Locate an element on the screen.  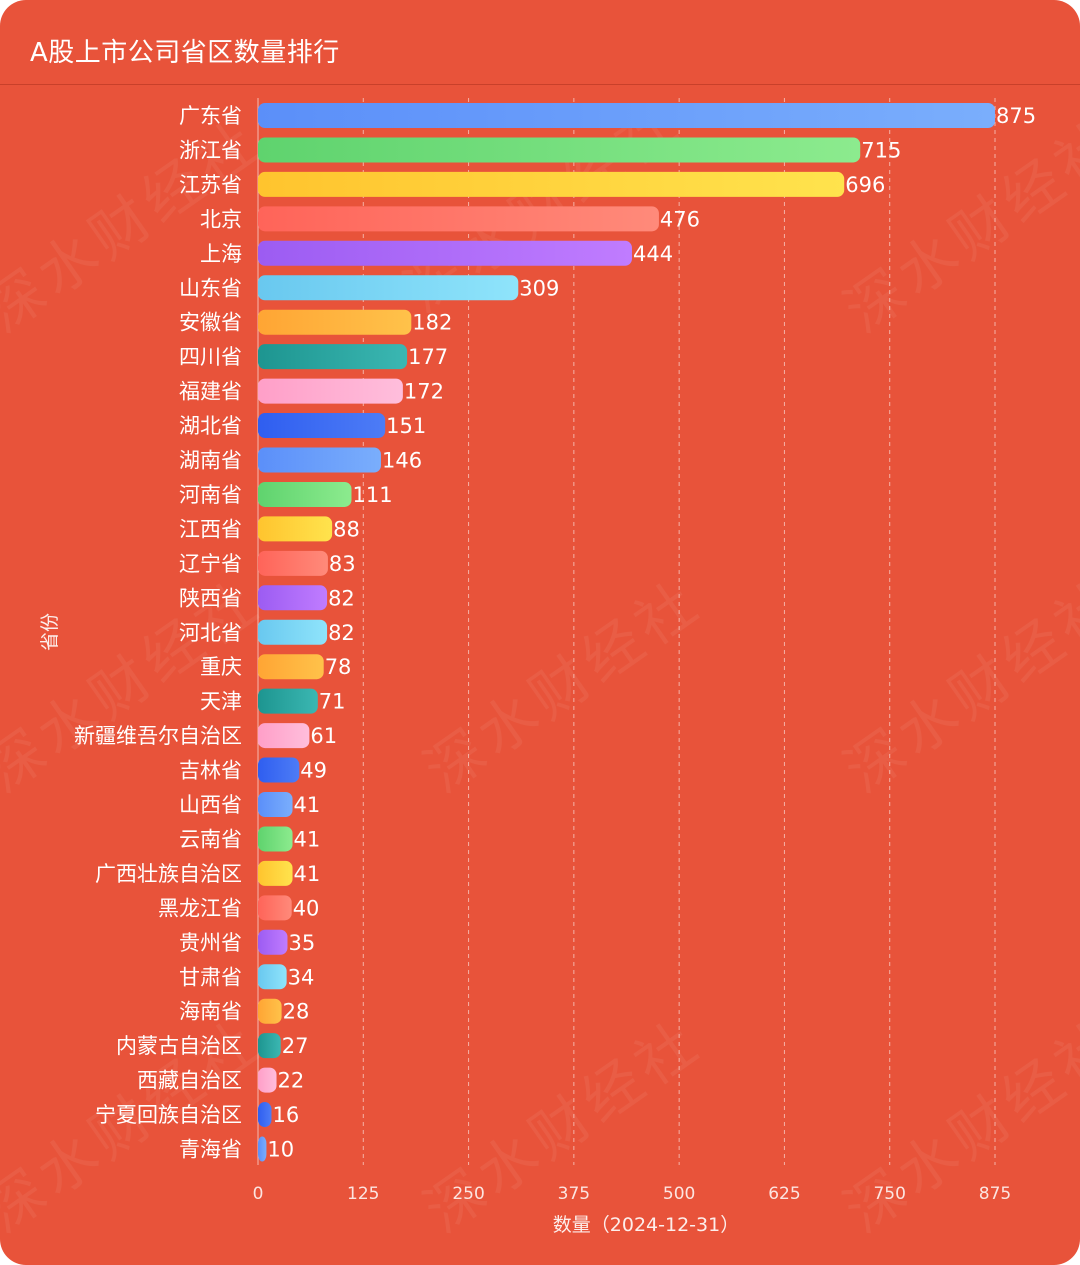
value-label: 111 is located at coordinates (372, 495).